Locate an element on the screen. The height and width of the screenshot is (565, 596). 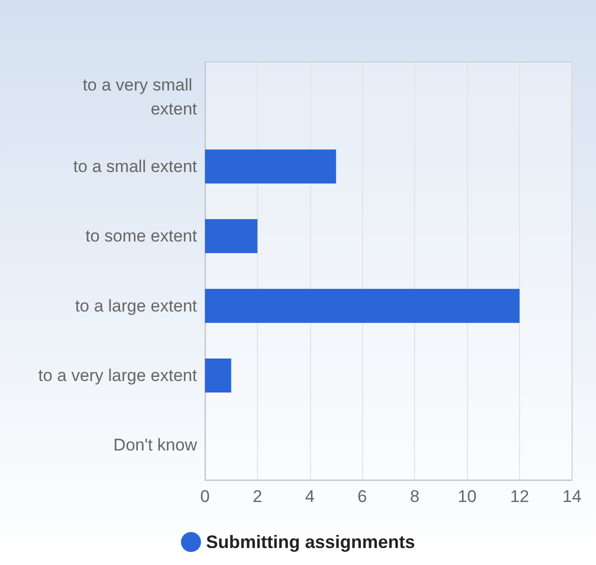
x-tick-label: 12 is located at coordinates (520, 496).